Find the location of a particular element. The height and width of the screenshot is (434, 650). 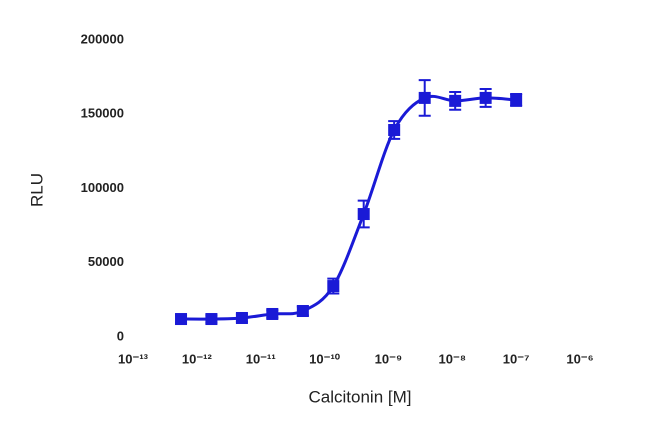

x-tick-label: 10⁻¹¹ is located at coordinates (261, 358).